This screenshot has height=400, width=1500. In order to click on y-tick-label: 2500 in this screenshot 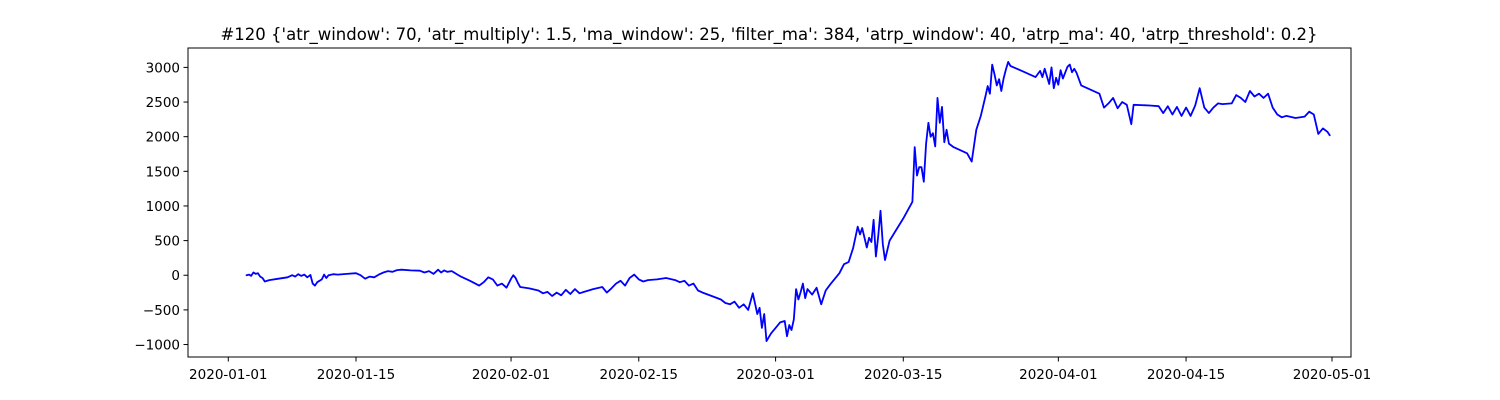, I will do `click(163, 103)`.